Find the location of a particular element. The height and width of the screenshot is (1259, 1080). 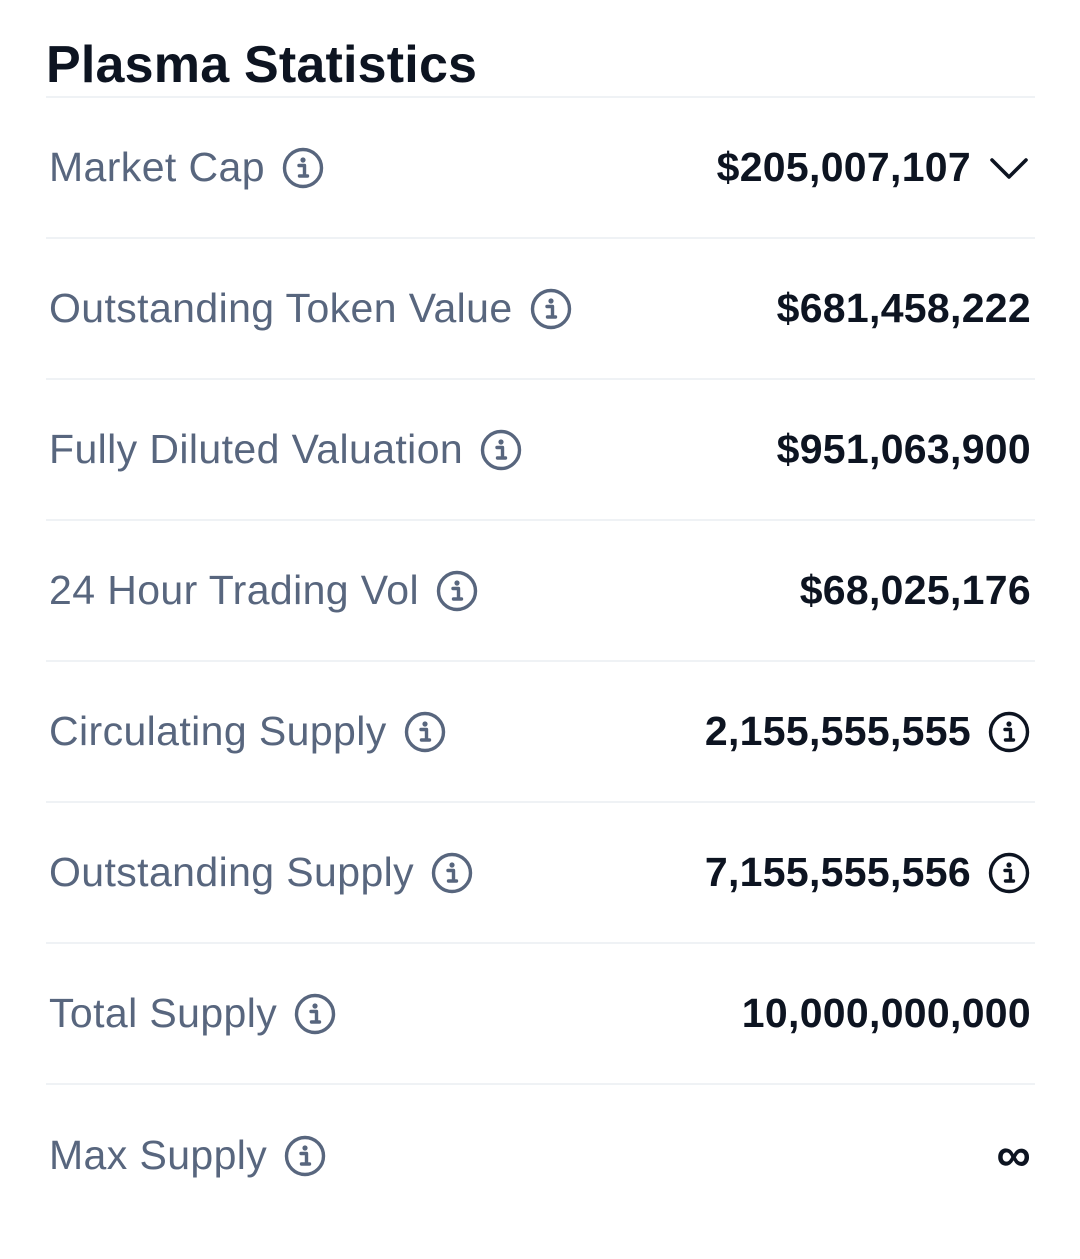

stat-value-group: $68,025,176 is located at coordinates (917, 590).